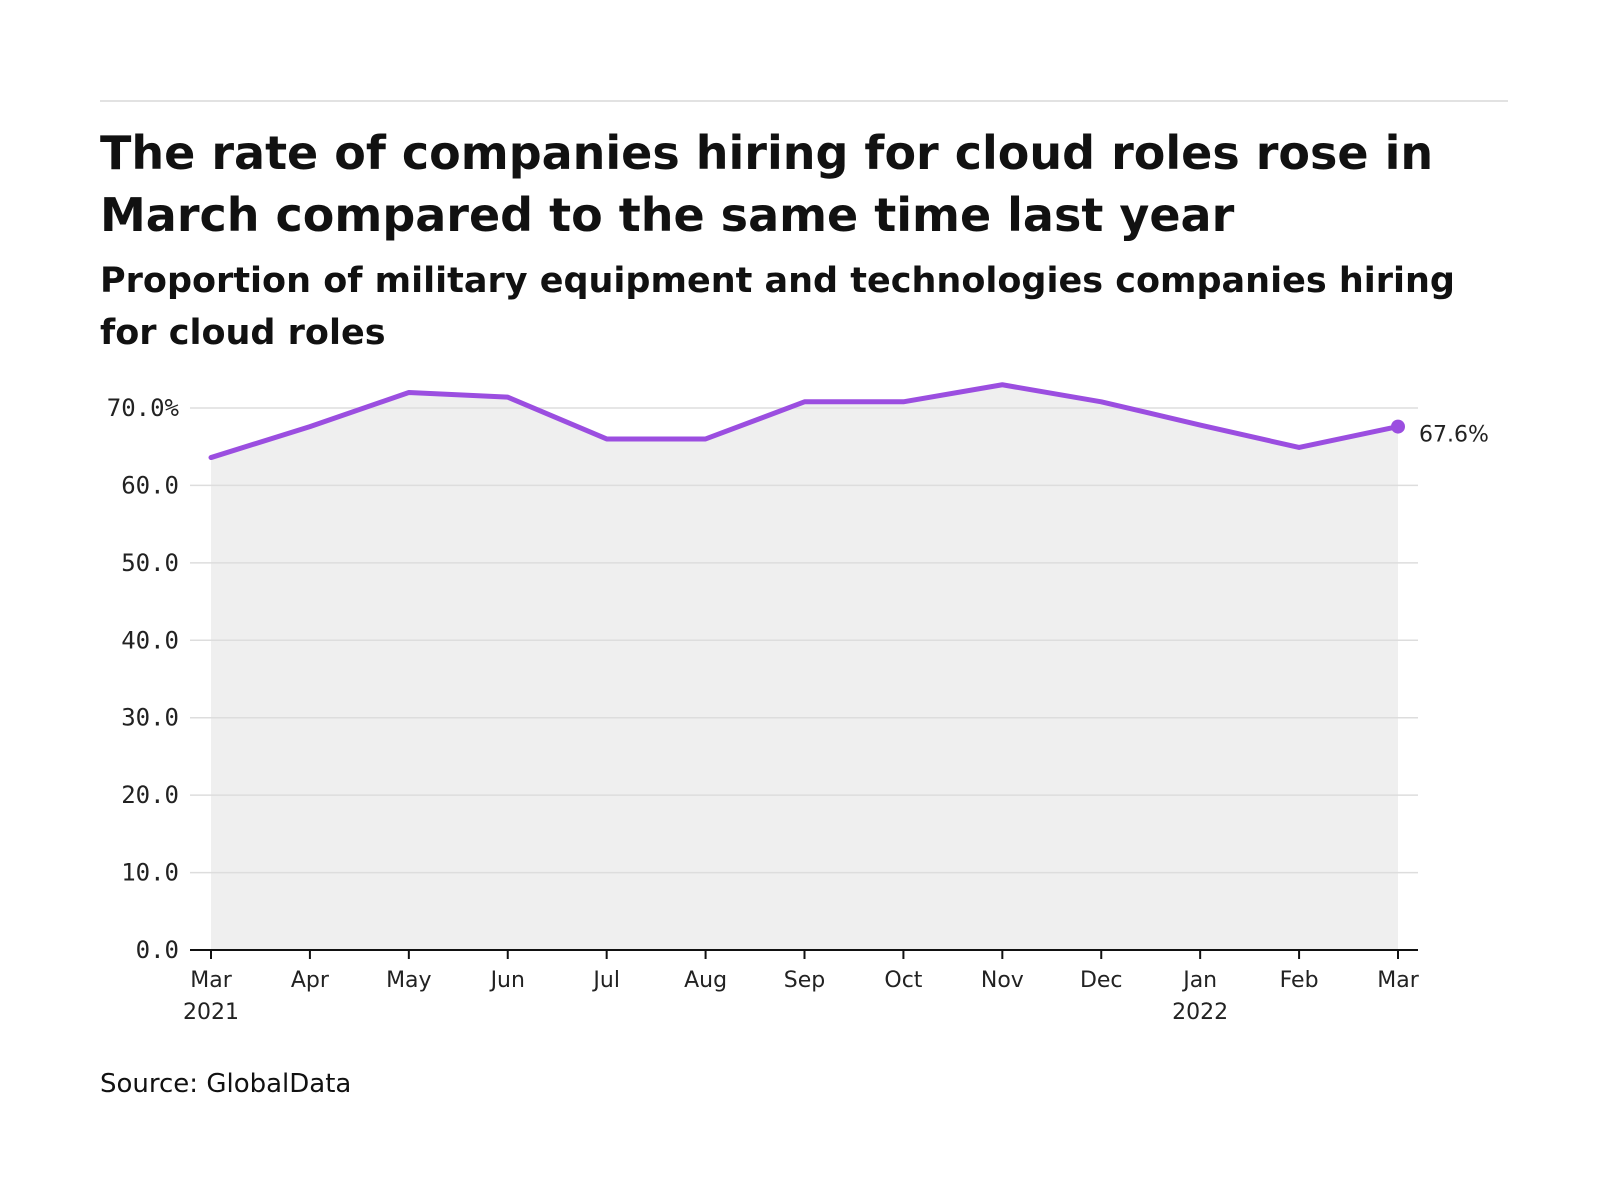 The image size is (1600, 1200). What do you see at coordinates (310, 980) in the screenshot?
I see `x-tick-label: Apr` at bounding box center [310, 980].